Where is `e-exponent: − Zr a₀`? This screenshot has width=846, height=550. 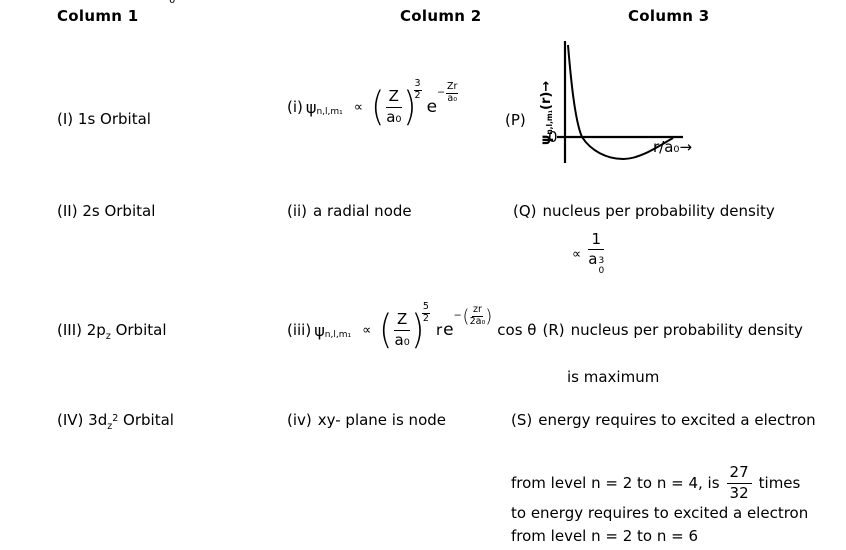 e-exponent: − Zr a₀ is located at coordinates (448, 93).